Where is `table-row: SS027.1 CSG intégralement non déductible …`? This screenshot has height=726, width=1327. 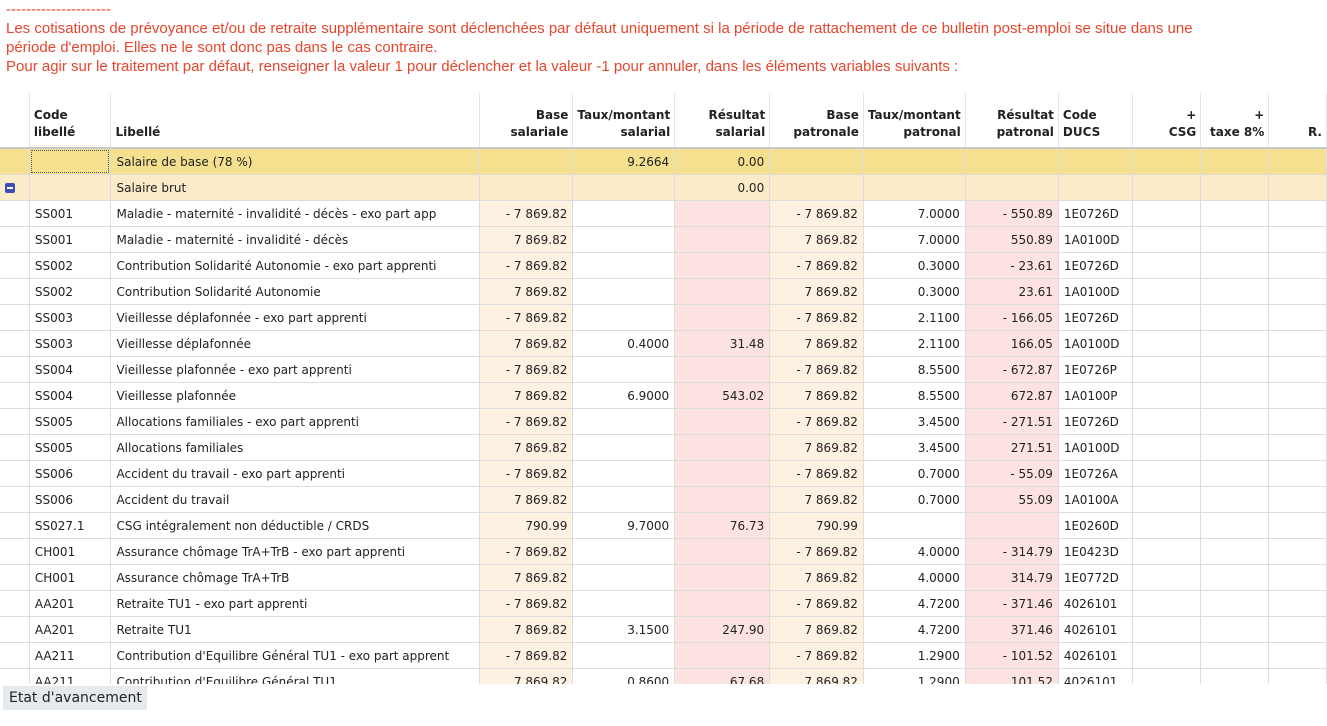
table-row: SS027.1 CSG intégralement non déductible … is located at coordinates (663, 525).